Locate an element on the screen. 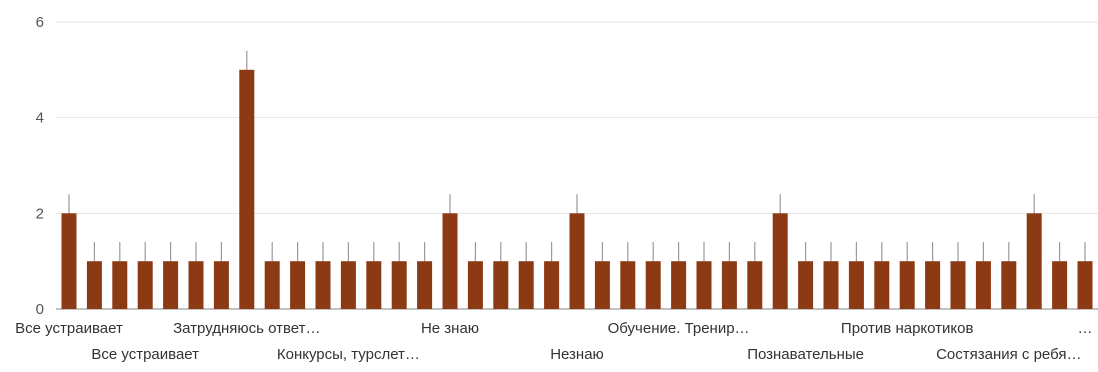  y-tick-label: 0 is located at coordinates (40, 309).